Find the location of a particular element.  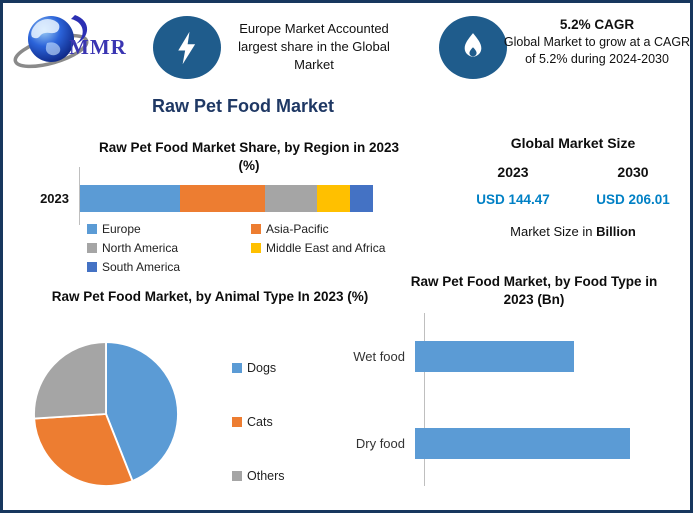

market-size-title: Global Market Size is located at coordinates (573, 143).